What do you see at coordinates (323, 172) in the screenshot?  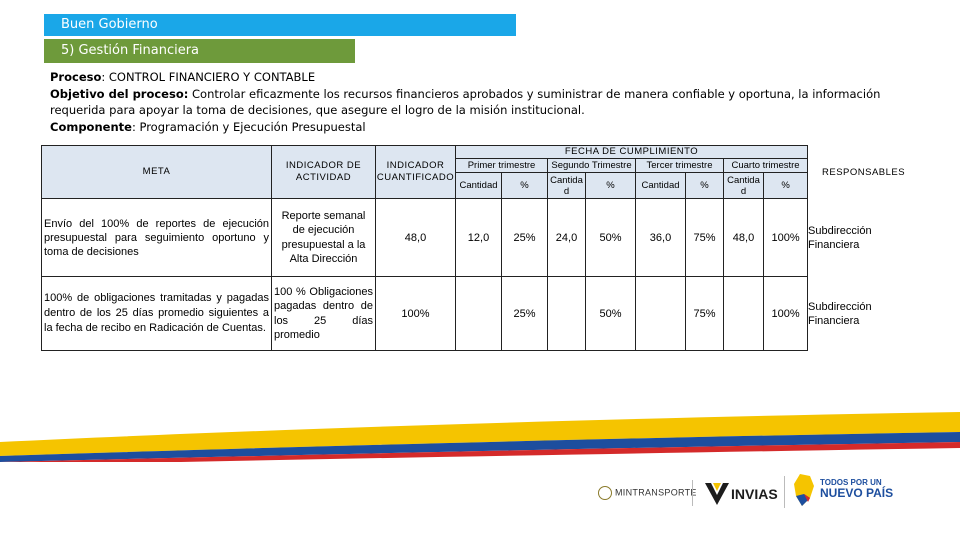 I see `header-indicador-actividad: INDICADOR DE ACTIVIDAD` at bounding box center [323, 172].